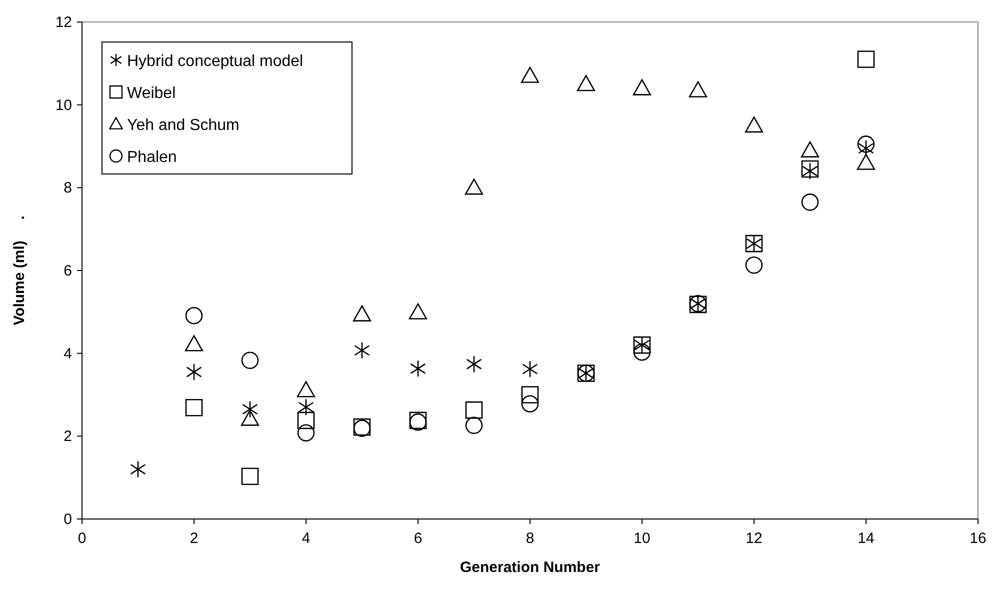  I want to click on x-tick-label: 10, so click(642, 538).